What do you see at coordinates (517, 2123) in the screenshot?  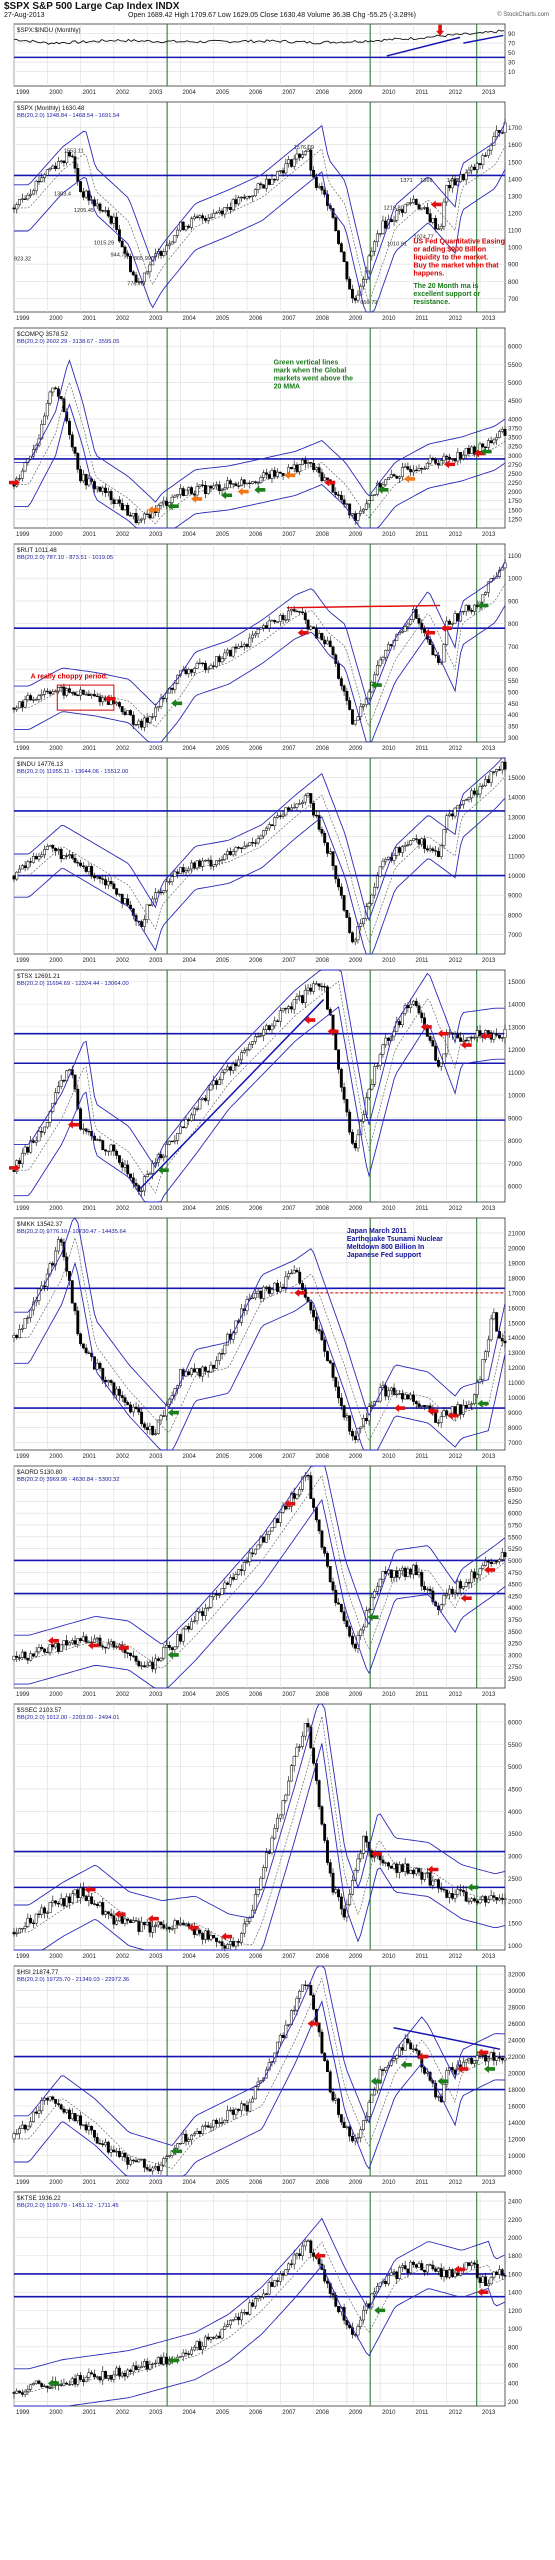 I see `y-tick-label: 14000` at bounding box center [517, 2123].